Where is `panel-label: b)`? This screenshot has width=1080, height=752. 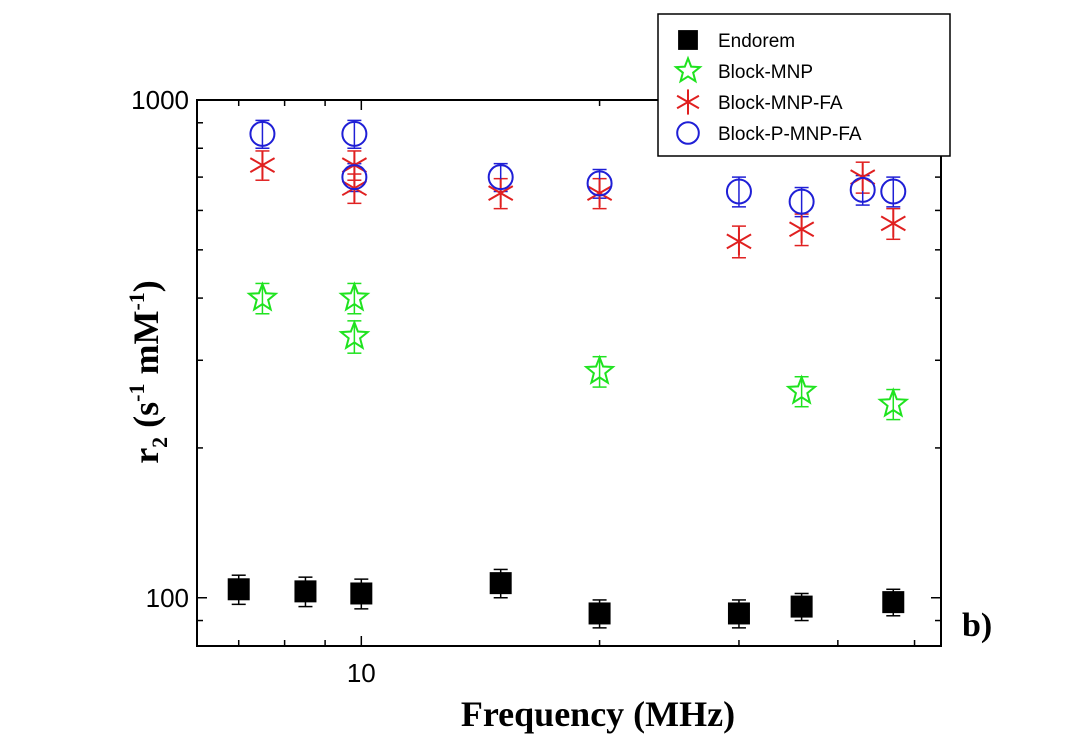
panel-label: b) is located at coordinates (977, 625).